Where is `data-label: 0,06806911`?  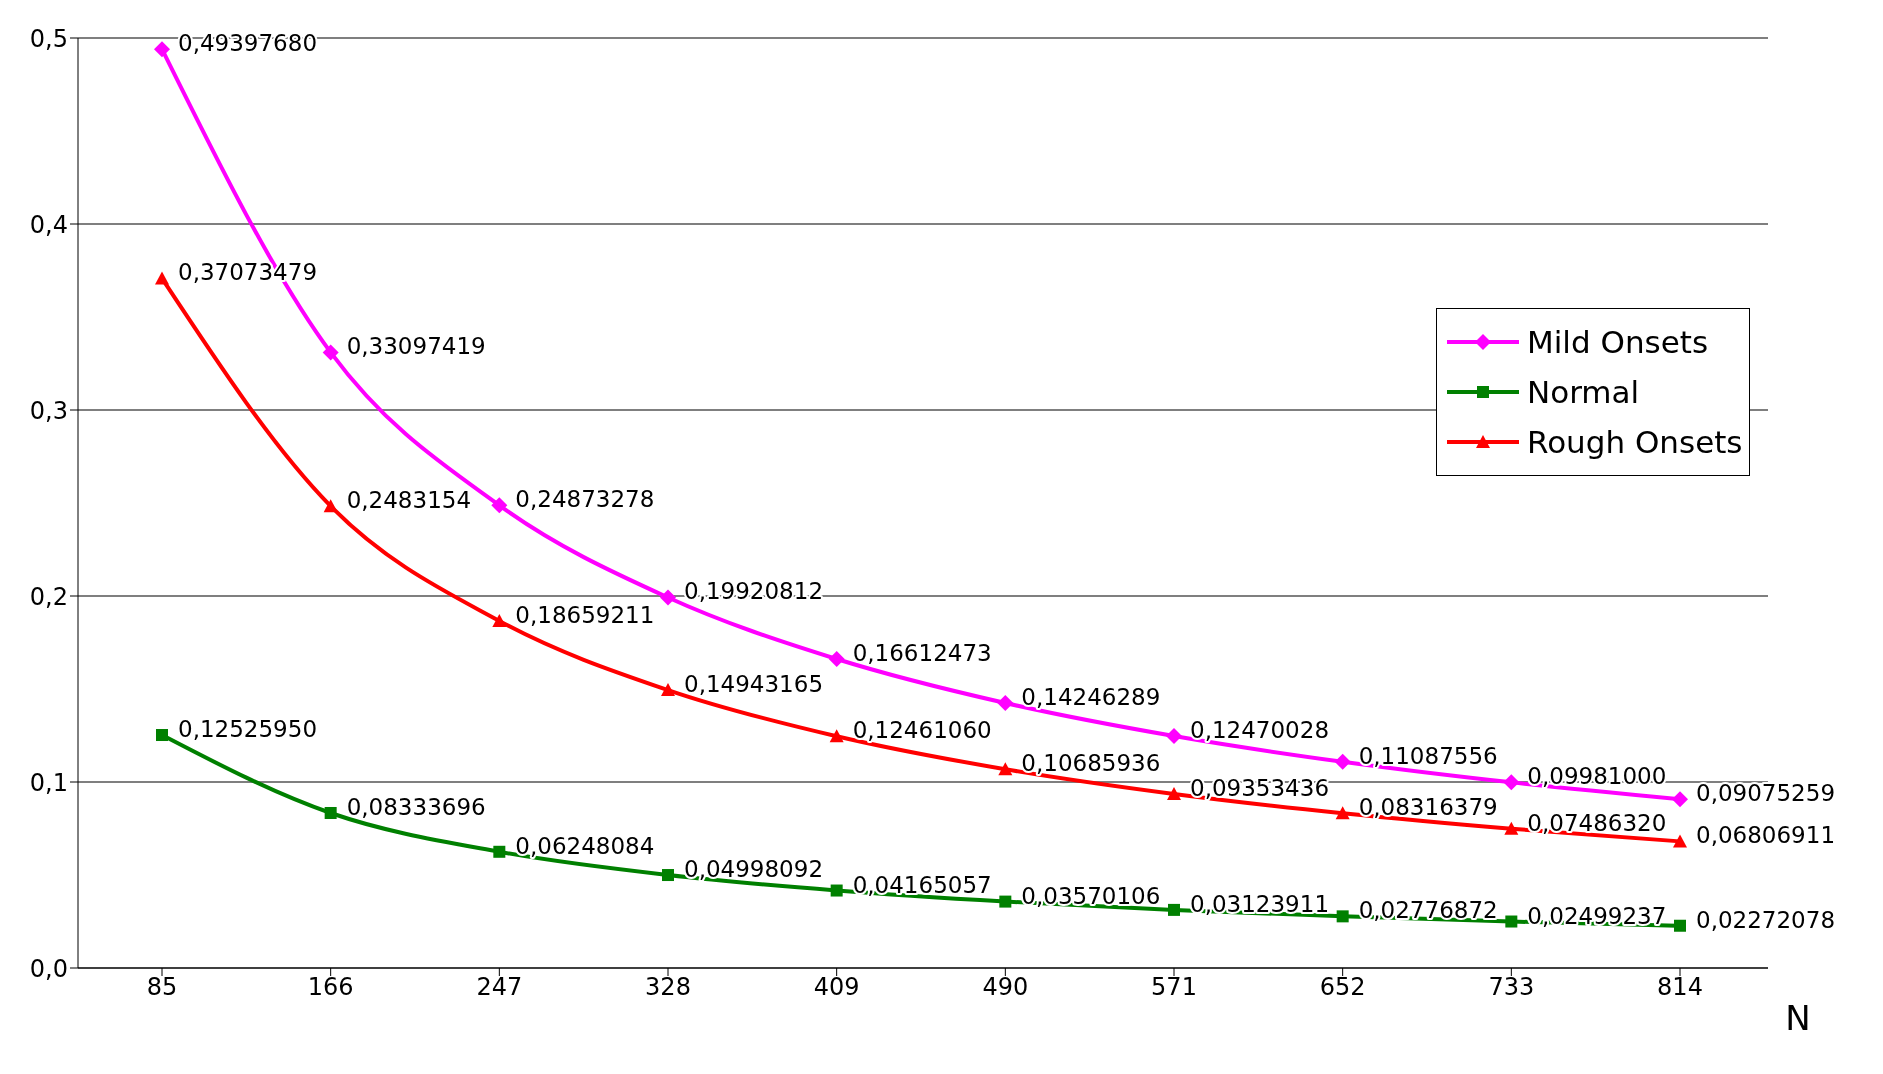
data-label: 0,06806911 is located at coordinates (1766, 835).